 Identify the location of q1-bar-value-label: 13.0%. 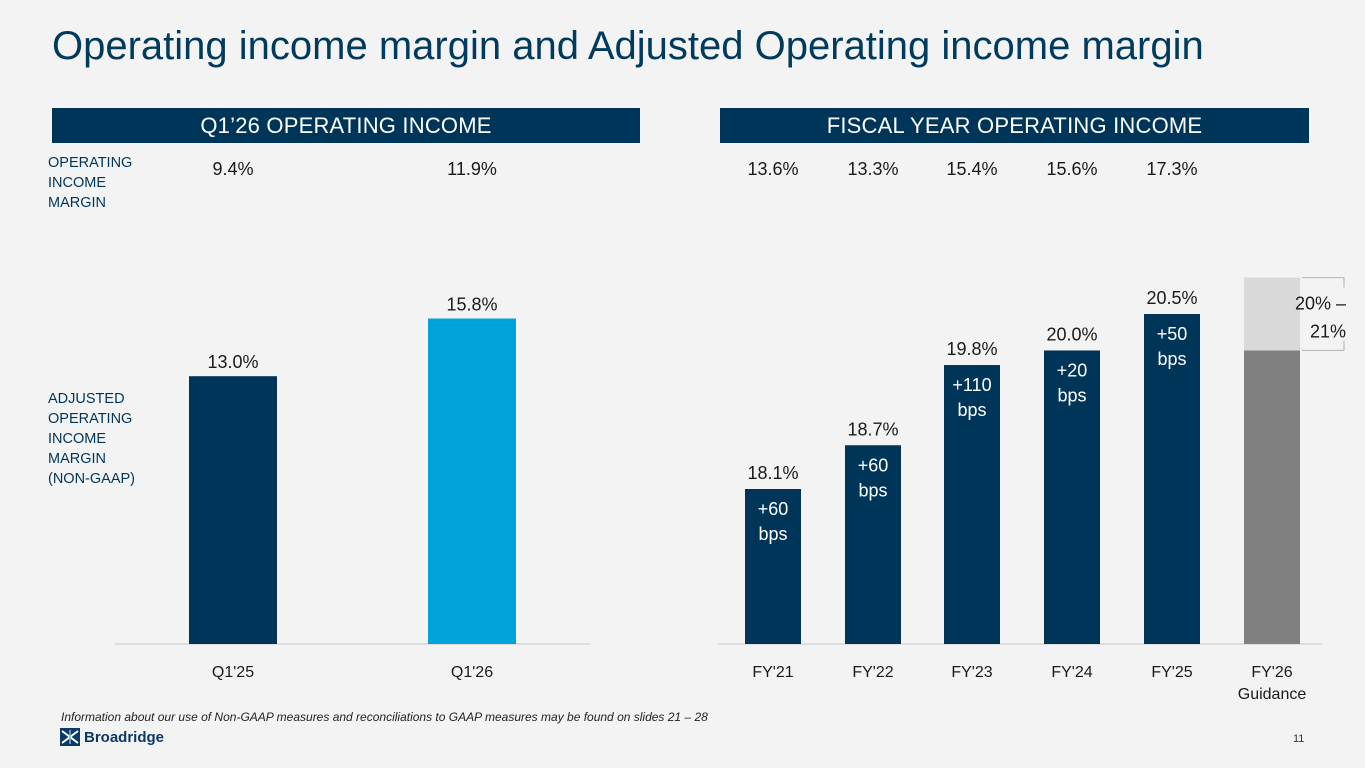
(232, 362).